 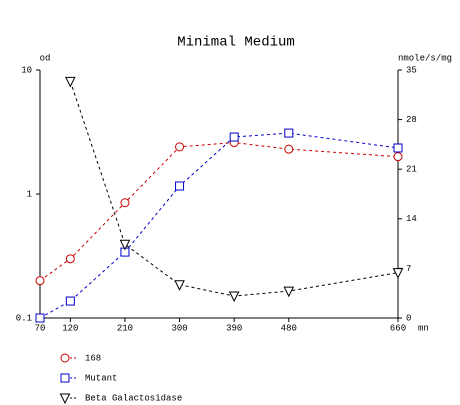 I want to click on y2-tick-label: 14, so click(x=411, y=219).